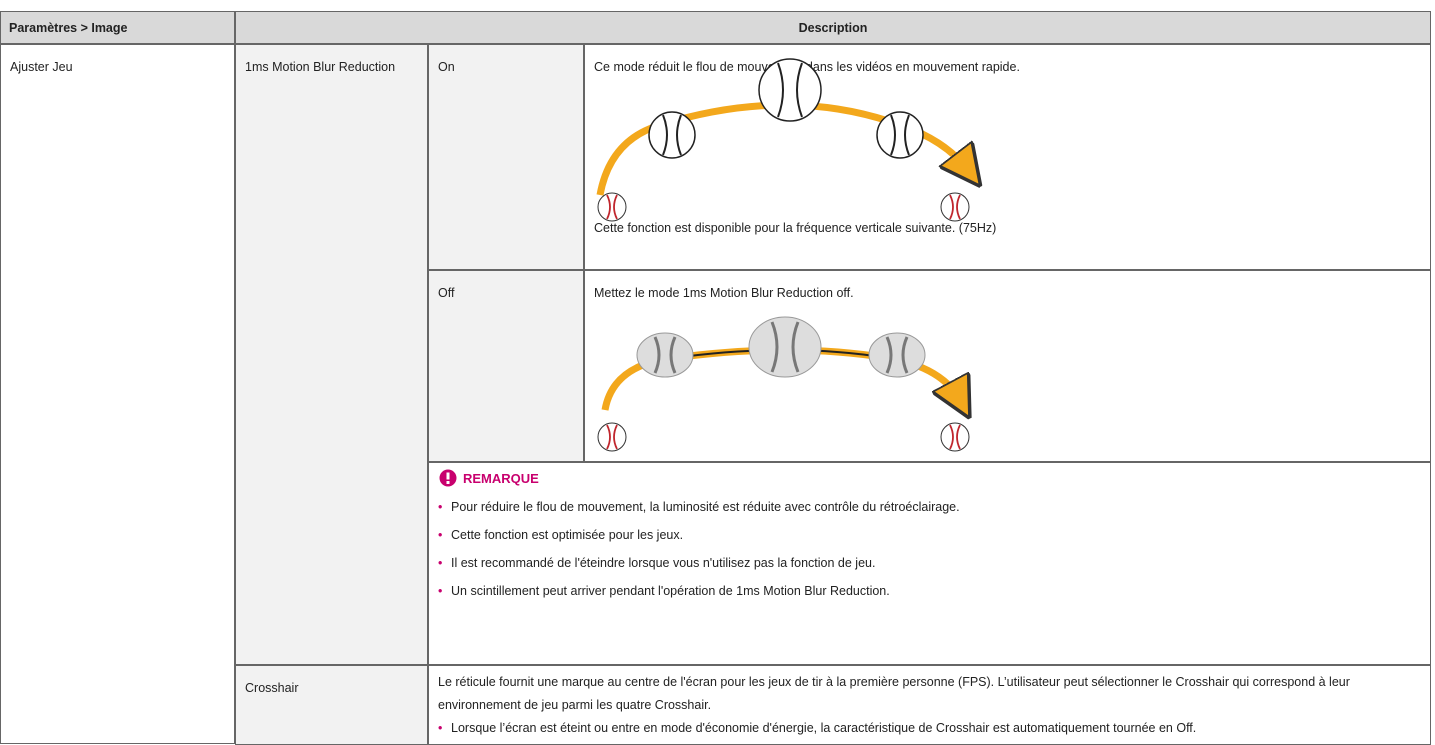 The height and width of the screenshot is (745, 1435). Describe the element at coordinates (41, 67) in the screenshot. I see `section-name: Ajuster Jeu` at that location.